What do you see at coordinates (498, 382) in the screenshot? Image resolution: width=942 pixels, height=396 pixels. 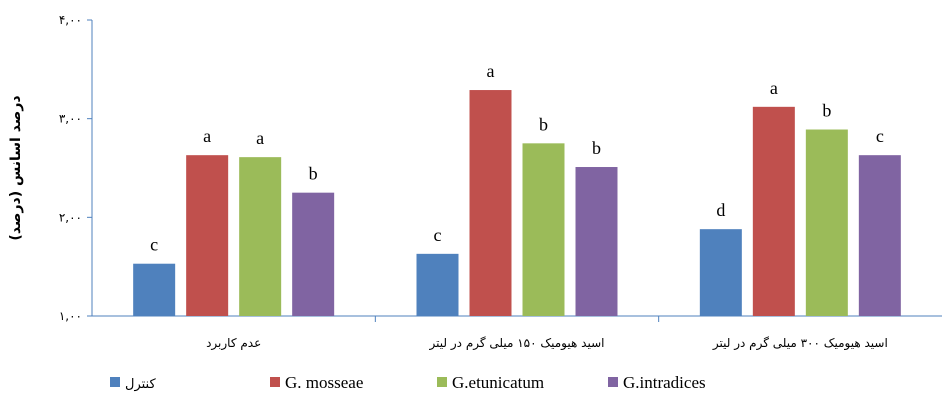 I see `legend-label: G.etunicatum` at bounding box center [498, 382].